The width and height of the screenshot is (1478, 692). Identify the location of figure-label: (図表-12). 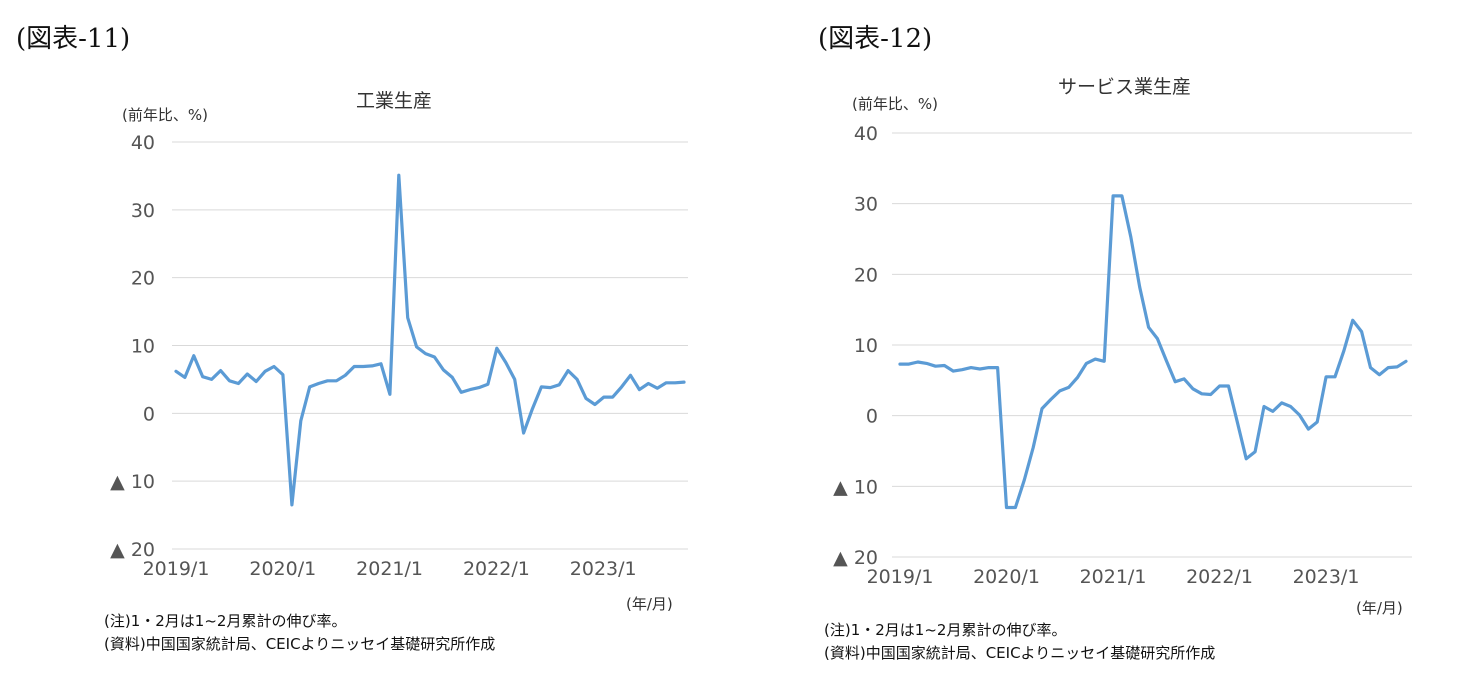
(875, 39).